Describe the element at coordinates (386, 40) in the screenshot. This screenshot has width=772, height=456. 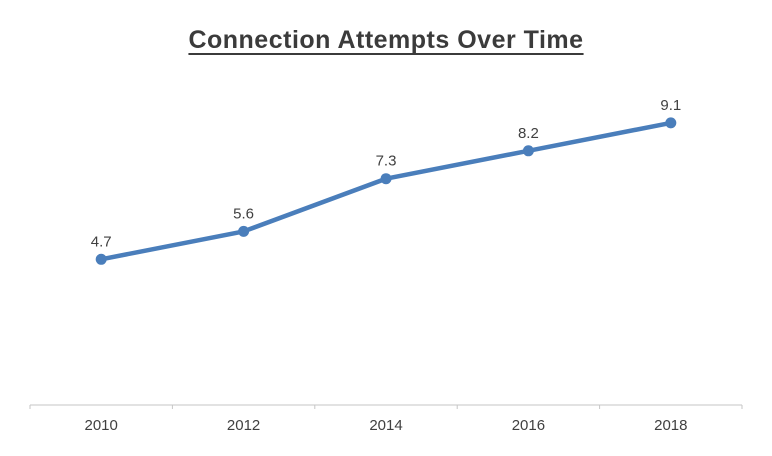
I see `chart-title: Connection Attempts Over Time` at that location.